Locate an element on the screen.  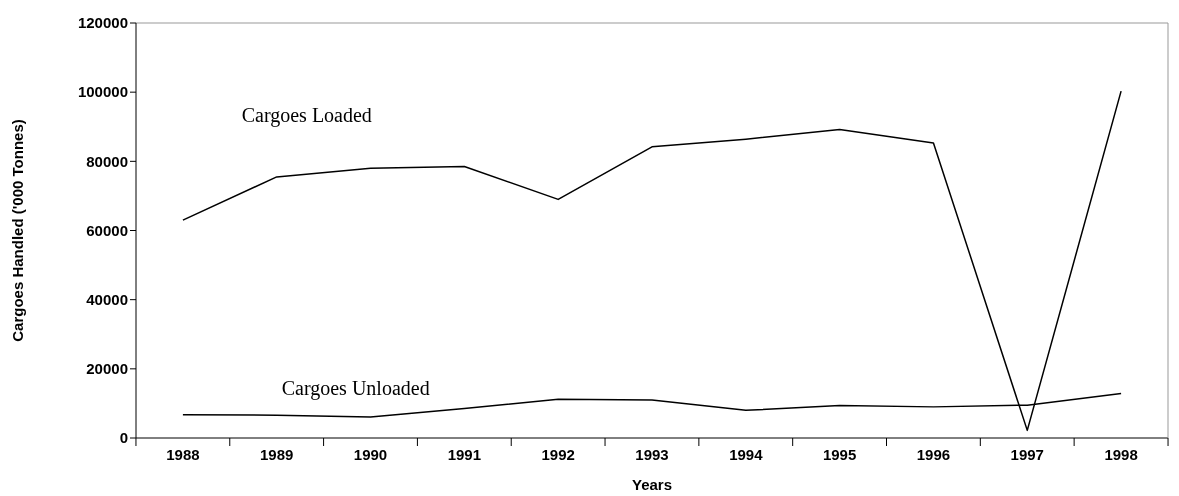
x-axis-title: Years is located at coordinates (652, 484).